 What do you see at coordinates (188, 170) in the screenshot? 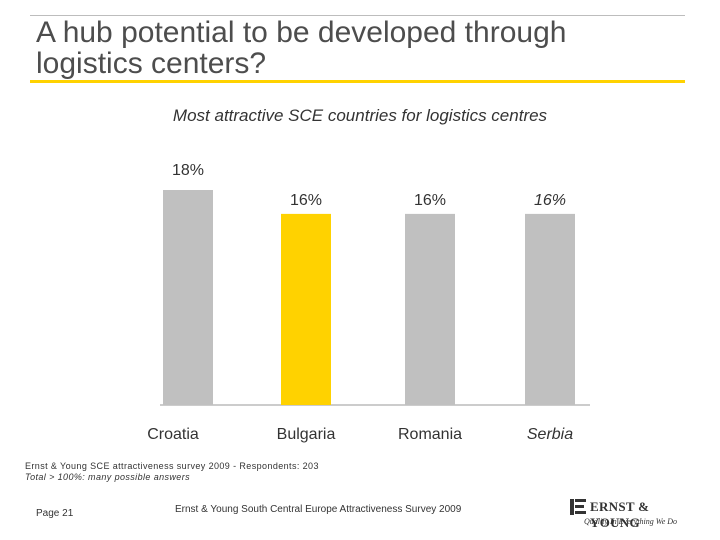
I see `value-label-croatia: 18%` at bounding box center [188, 170].